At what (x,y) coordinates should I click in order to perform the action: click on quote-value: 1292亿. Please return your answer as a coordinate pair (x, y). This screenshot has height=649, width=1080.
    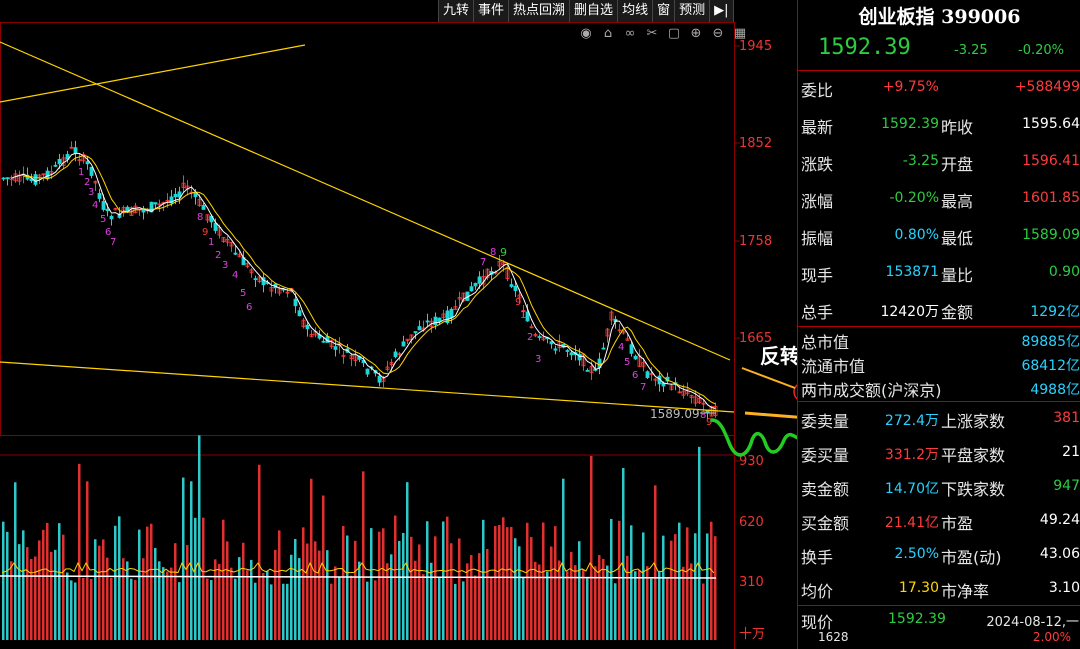
    Looking at the image, I should click on (1055, 312).